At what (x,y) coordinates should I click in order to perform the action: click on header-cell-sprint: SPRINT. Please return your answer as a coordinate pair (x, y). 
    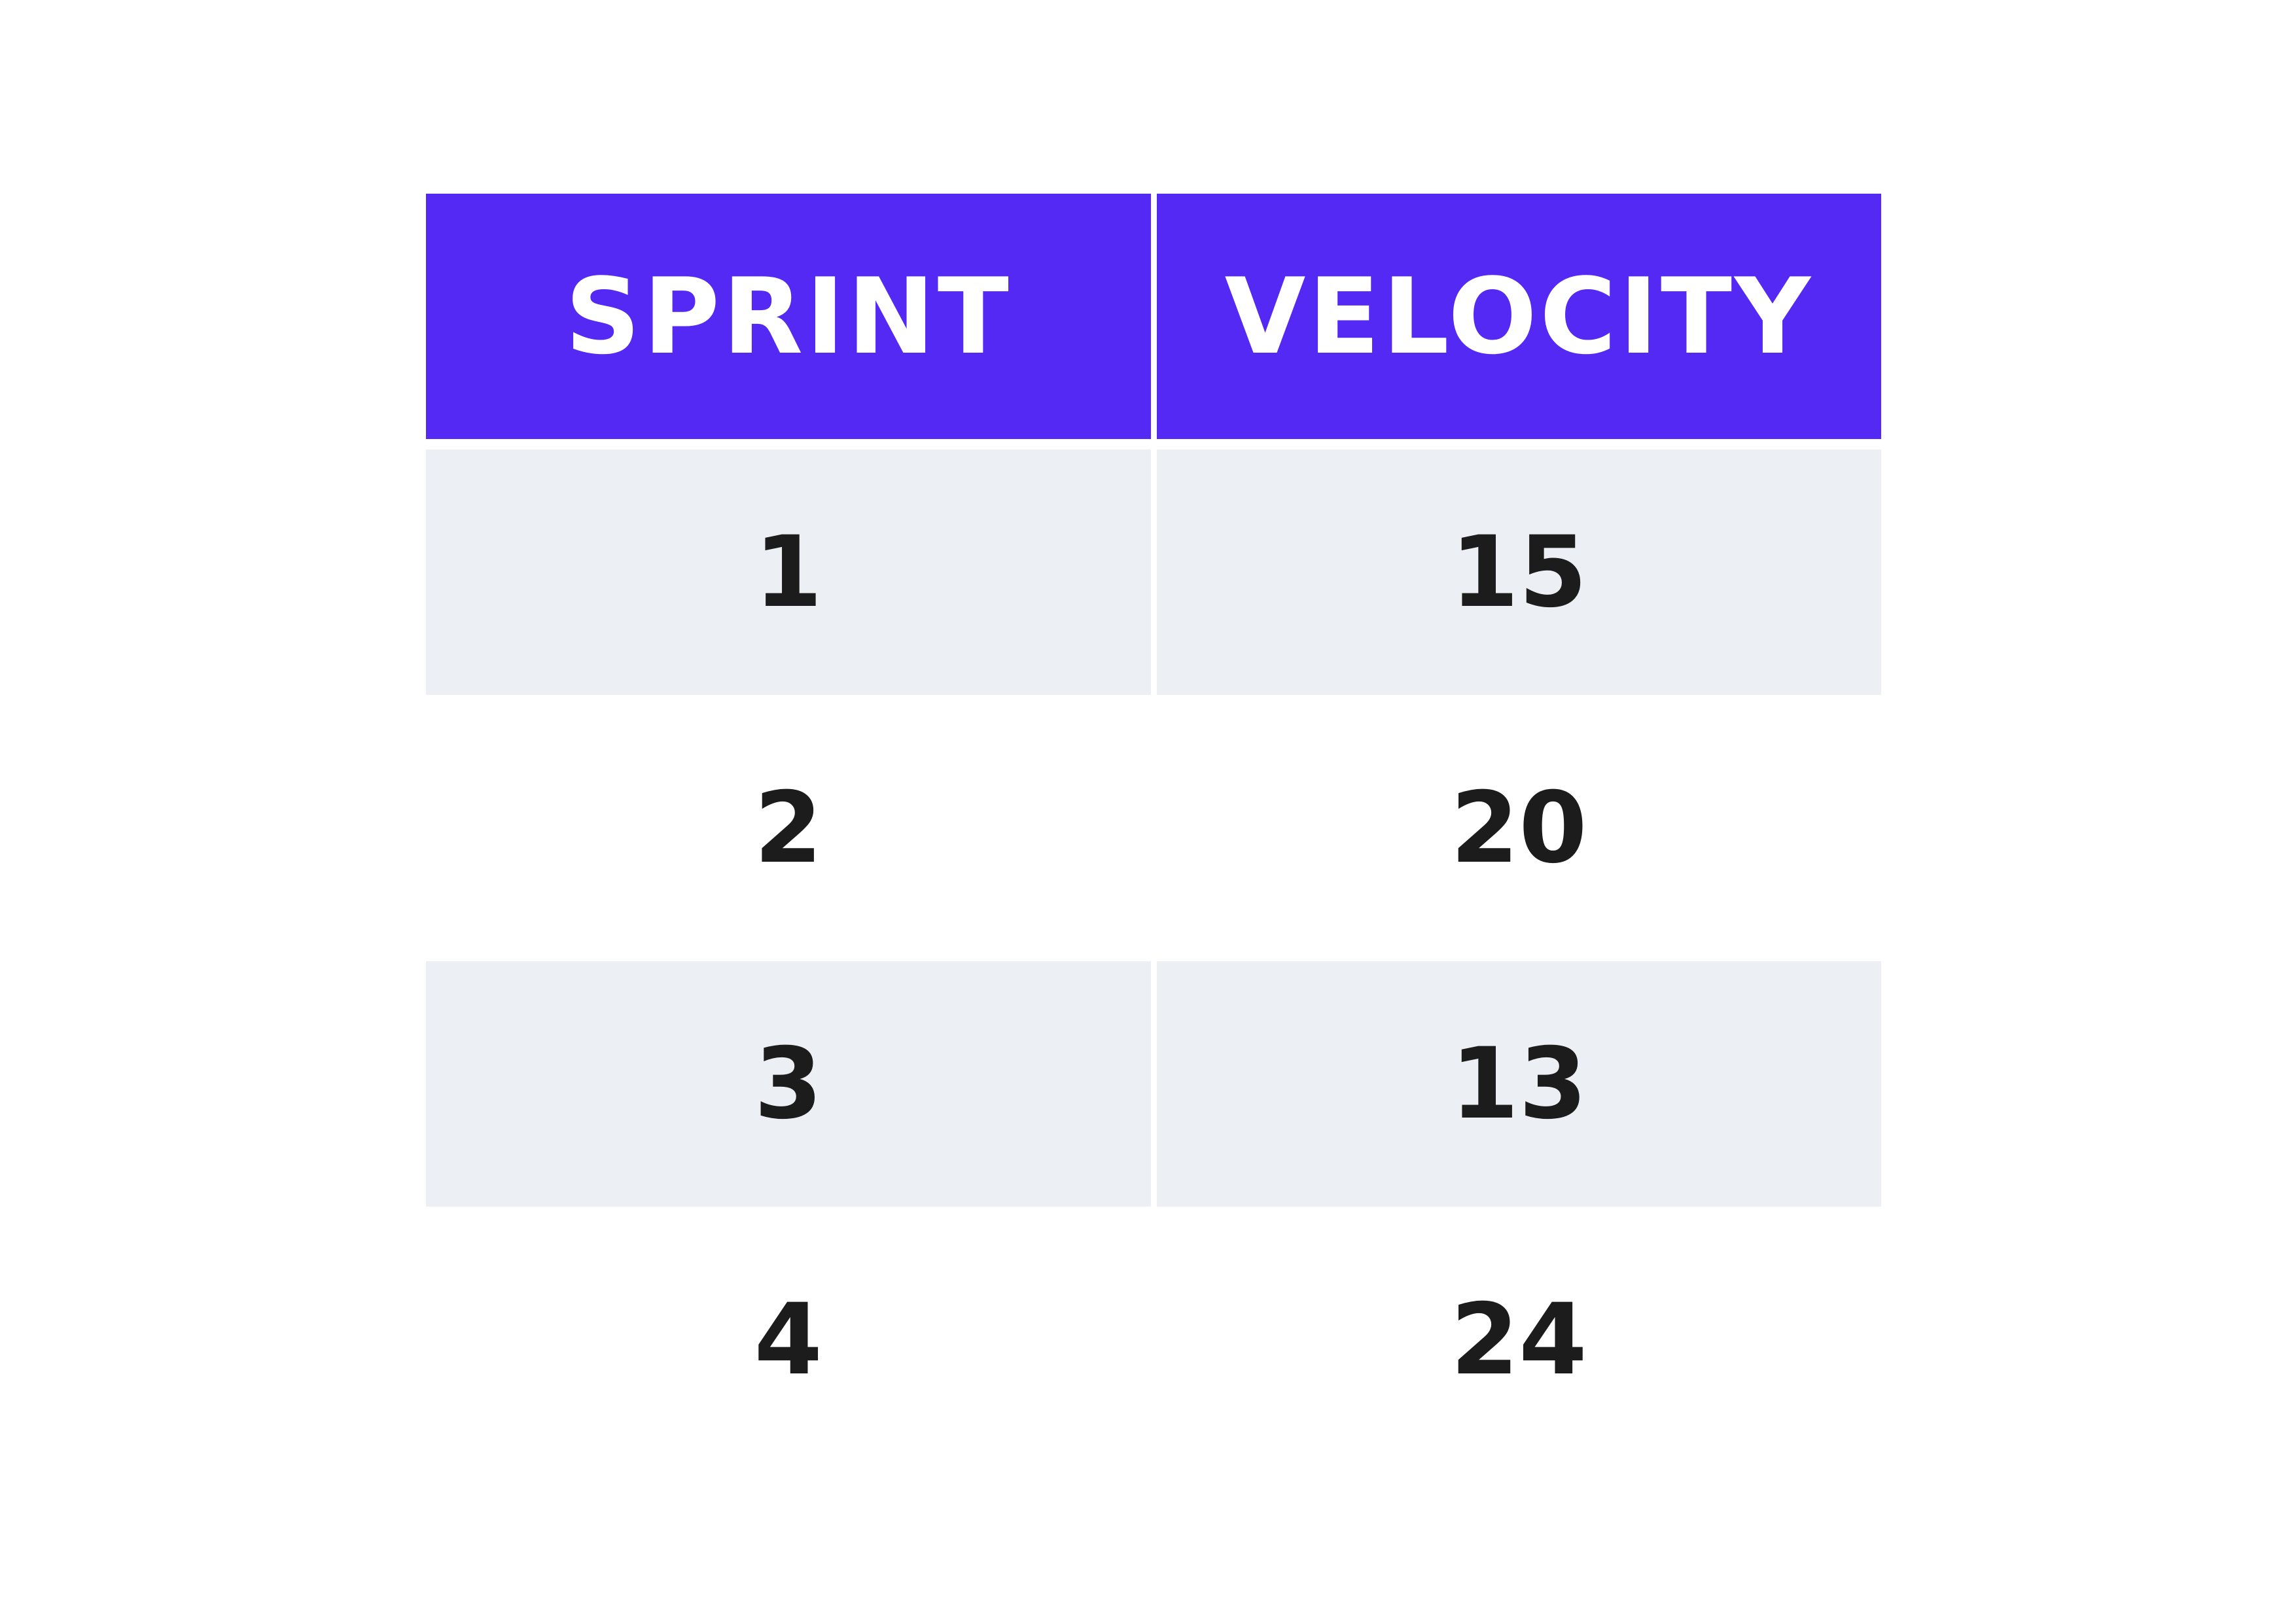
    Looking at the image, I should click on (789, 316).